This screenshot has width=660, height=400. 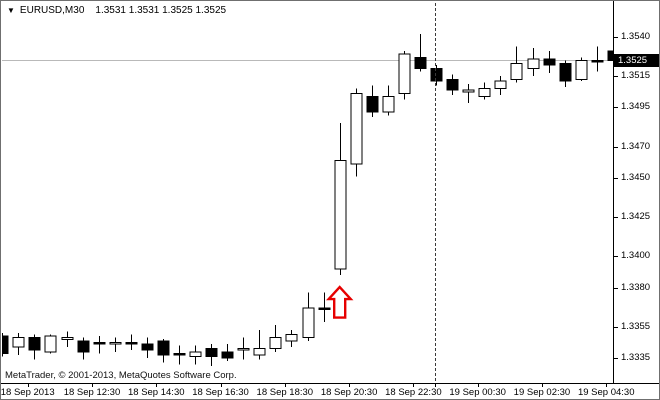 What do you see at coordinates (11, 10) in the screenshot?
I see `symbol-dropdown-icon: ▼` at bounding box center [11, 10].